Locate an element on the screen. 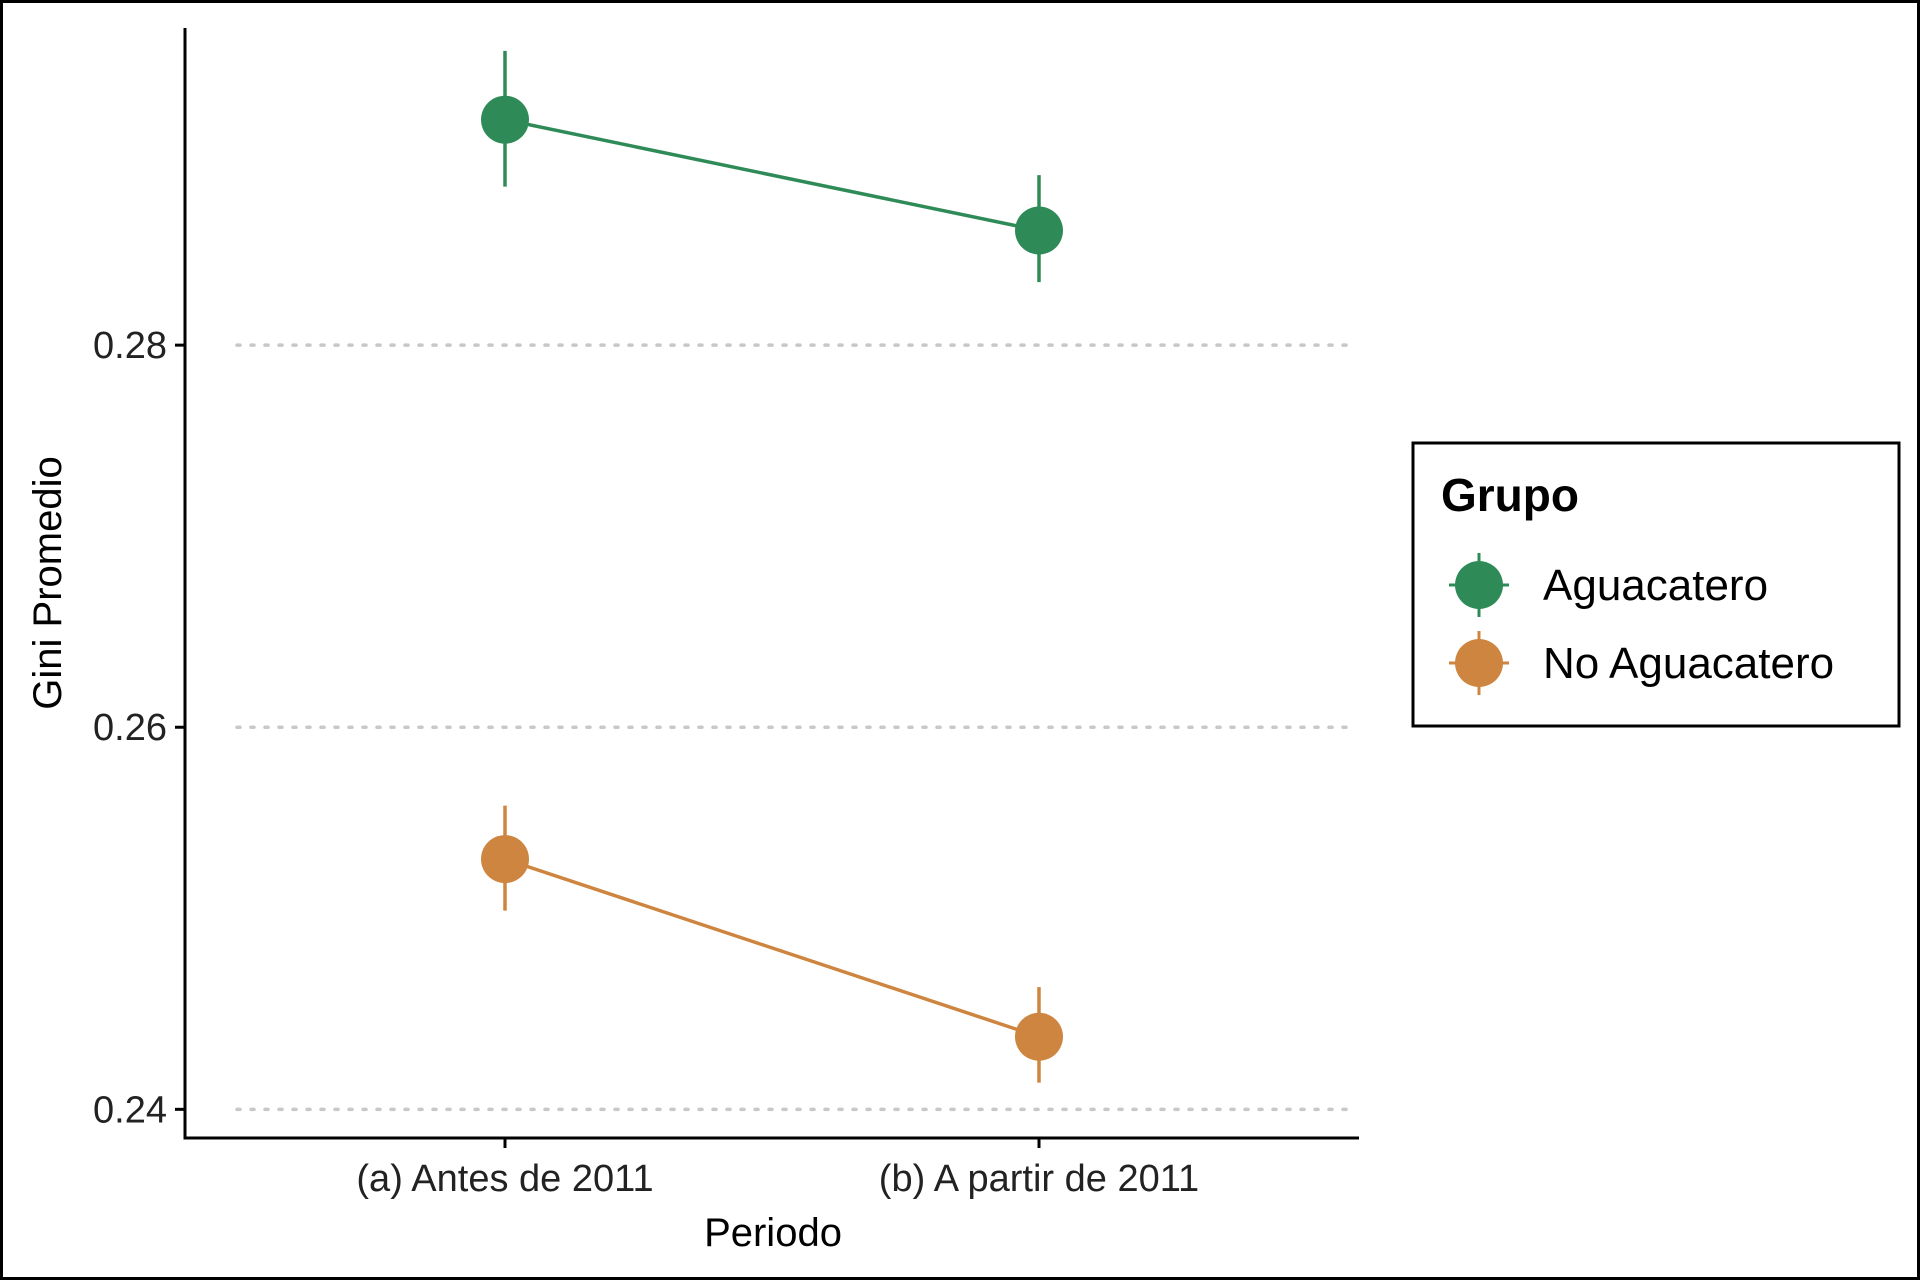 This screenshot has width=1920, height=1283. legend-item-1: No Aguacatero is located at coordinates (1641, 663).